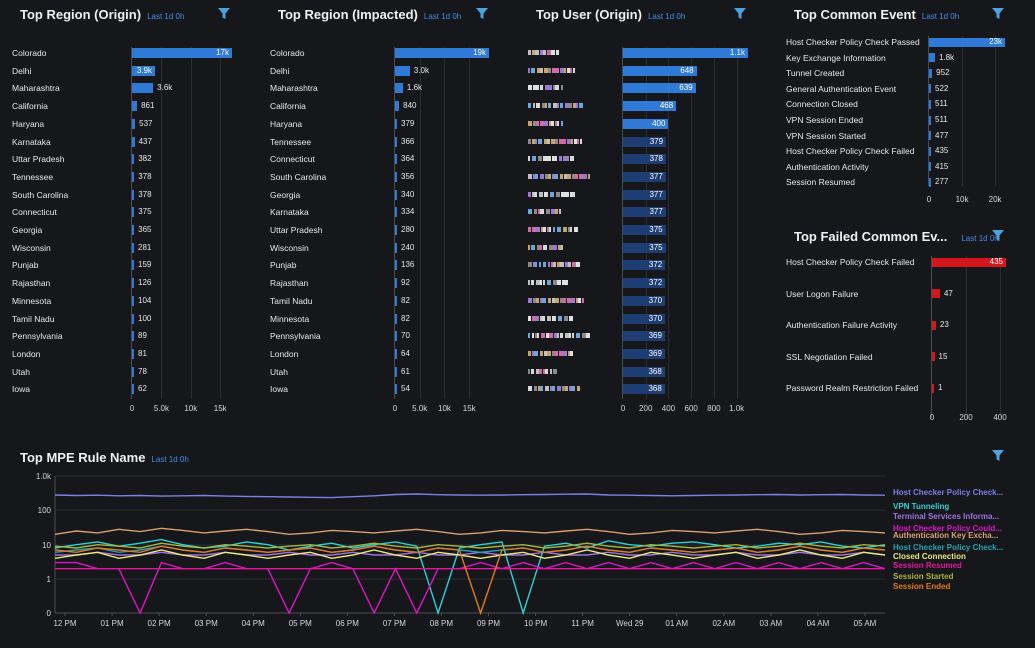  I want to click on row-label: Haryana, so click(28, 123).